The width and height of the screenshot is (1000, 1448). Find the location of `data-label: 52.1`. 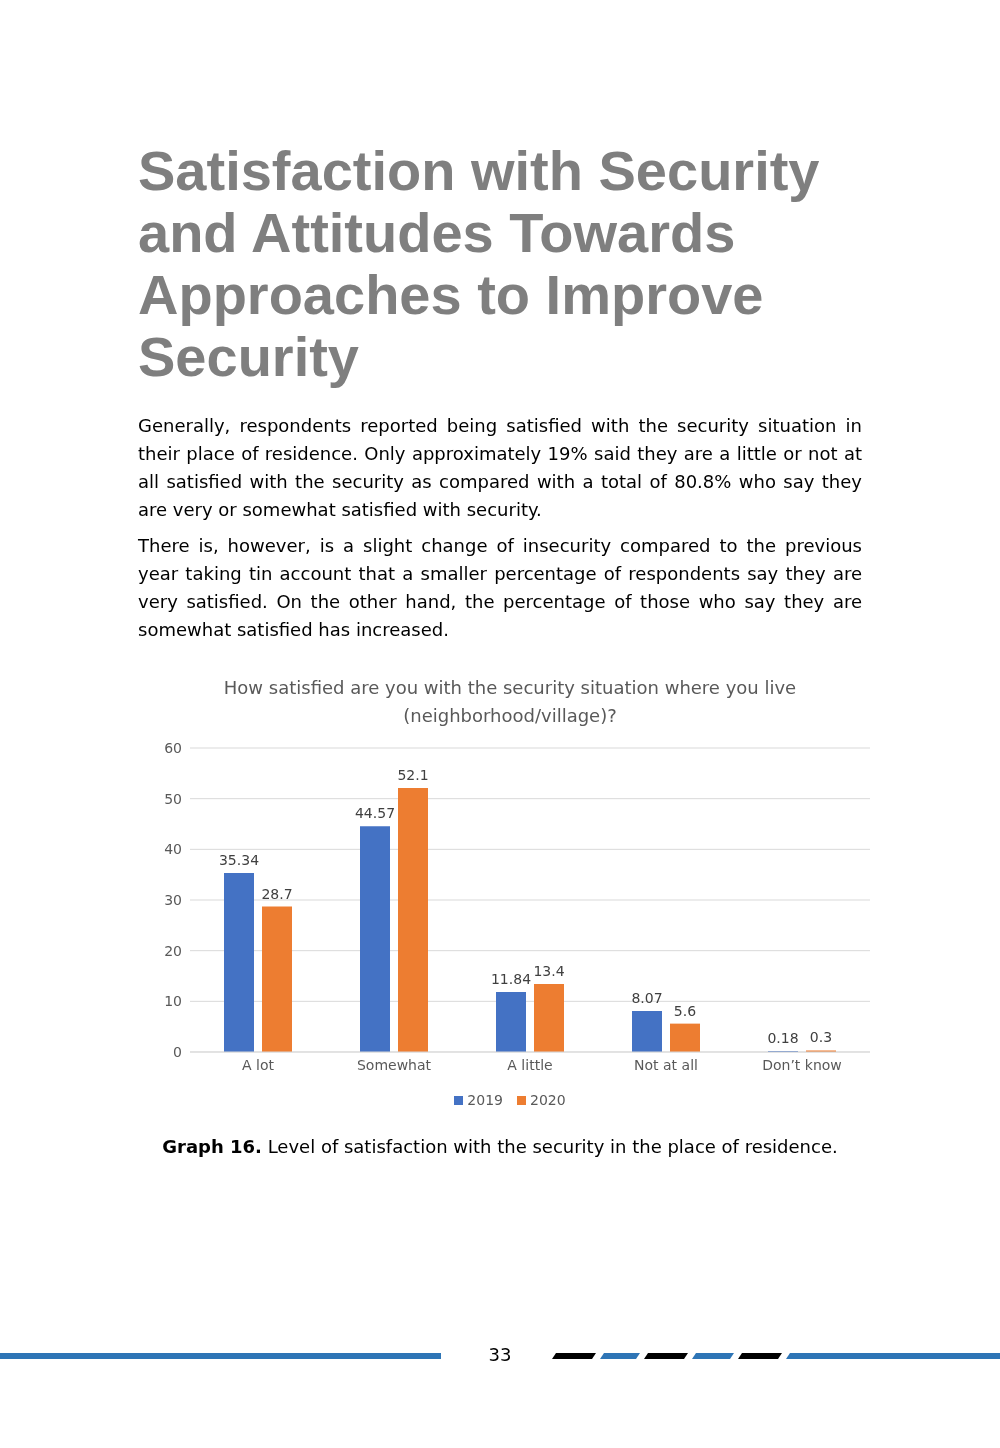

data-label: 52.1 is located at coordinates (413, 775).